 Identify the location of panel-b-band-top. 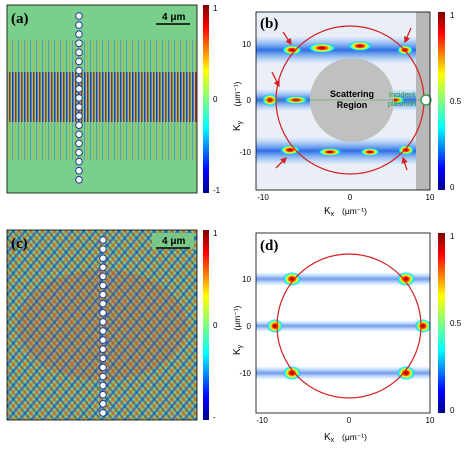
(336, 50).